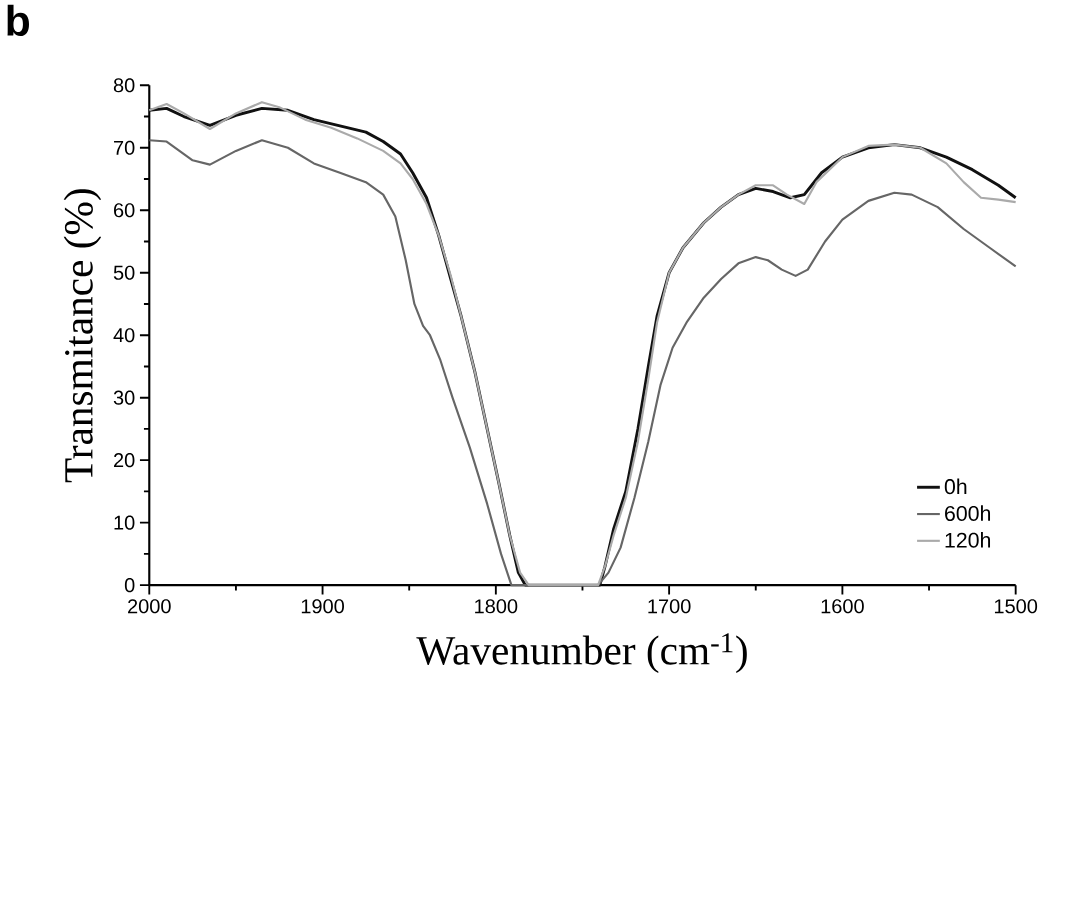  What do you see at coordinates (1016, 606) in the screenshot?
I see `x-tick-label: 1500` at bounding box center [1016, 606].